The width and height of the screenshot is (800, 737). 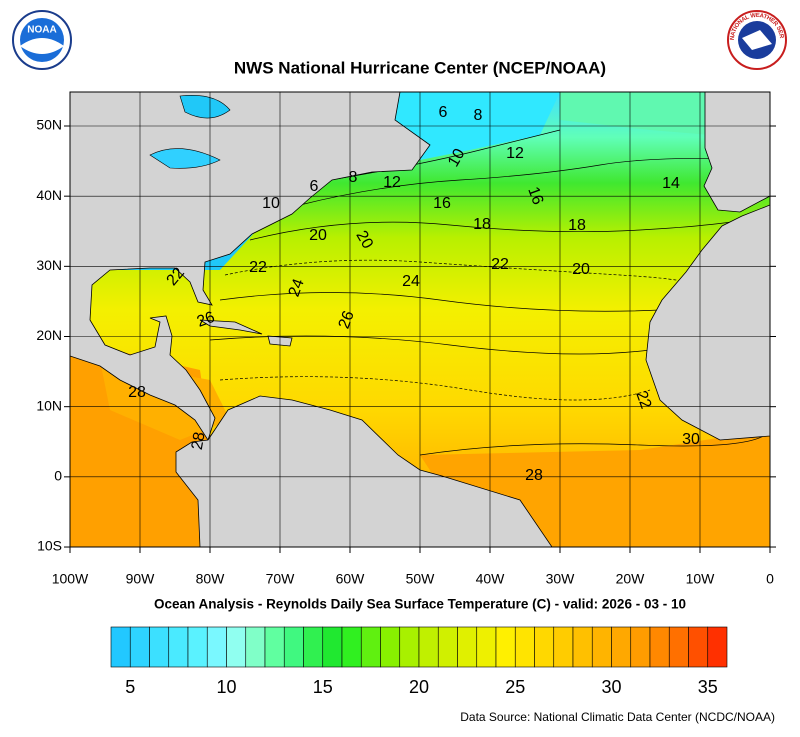 I want to click on lon-label: 30W, so click(x=561, y=579).